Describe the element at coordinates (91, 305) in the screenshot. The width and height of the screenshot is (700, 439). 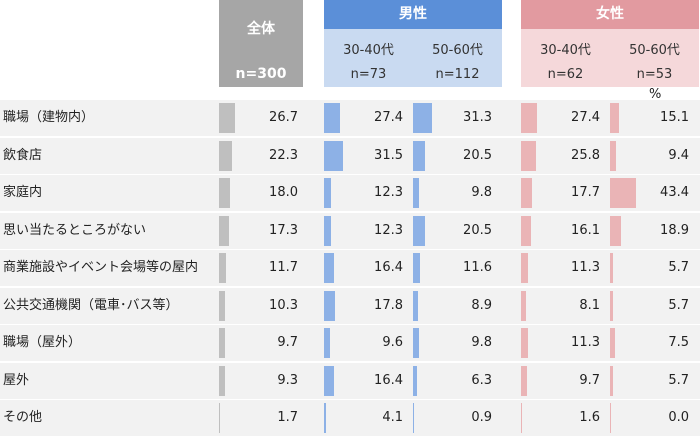
I see `row-label: 公共交通機関（電車･バス等）` at that location.